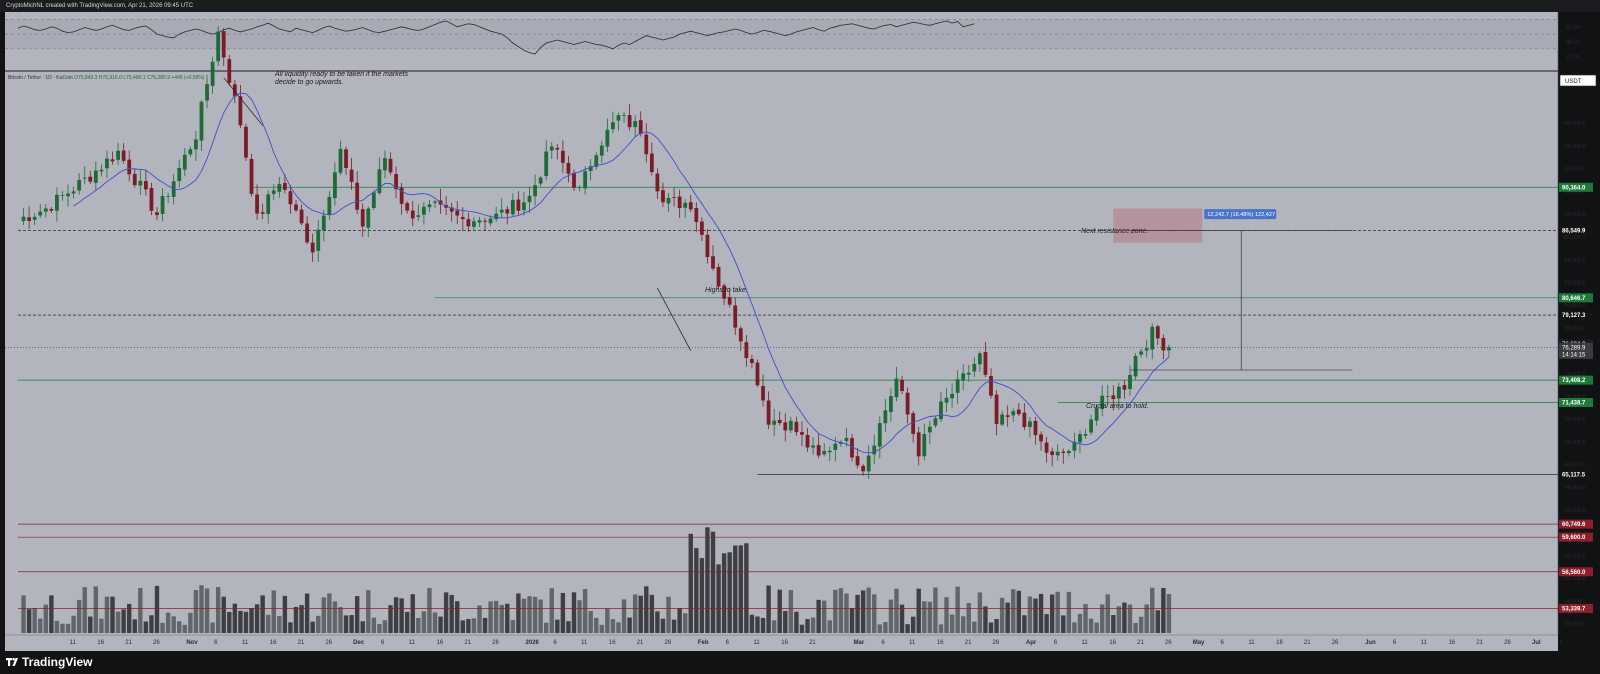  Describe the element at coordinates (1251, 643) in the screenshot. I see `time-tick-label: 11` at that location.